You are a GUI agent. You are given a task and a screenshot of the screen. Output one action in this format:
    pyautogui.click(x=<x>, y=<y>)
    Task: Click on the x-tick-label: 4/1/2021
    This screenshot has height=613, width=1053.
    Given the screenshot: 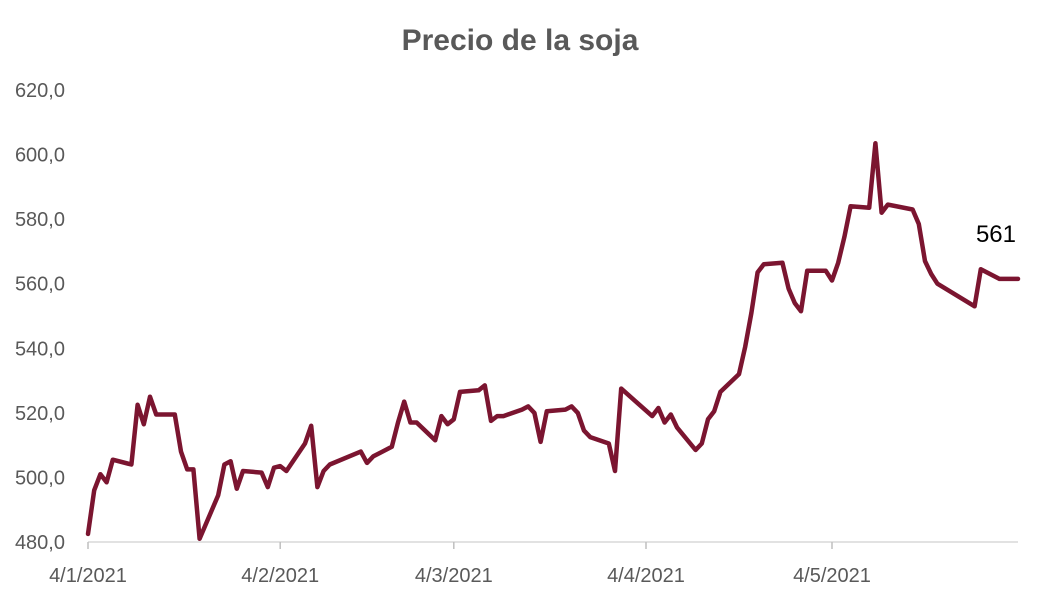 What is the action you would take?
    pyautogui.click(x=88, y=576)
    